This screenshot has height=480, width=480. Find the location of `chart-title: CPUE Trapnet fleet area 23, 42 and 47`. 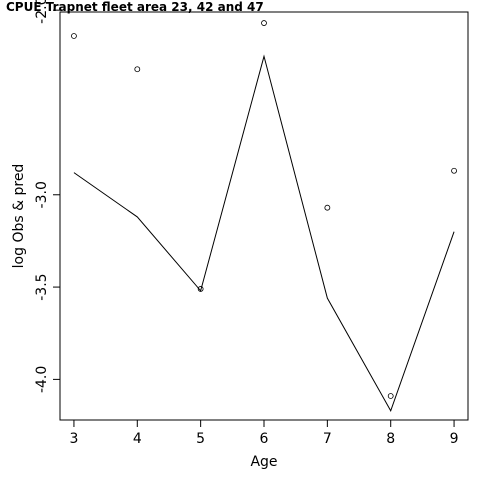

chart-title: CPUE Trapnet fleet area 23, 42 and 47 is located at coordinates (135, 7).